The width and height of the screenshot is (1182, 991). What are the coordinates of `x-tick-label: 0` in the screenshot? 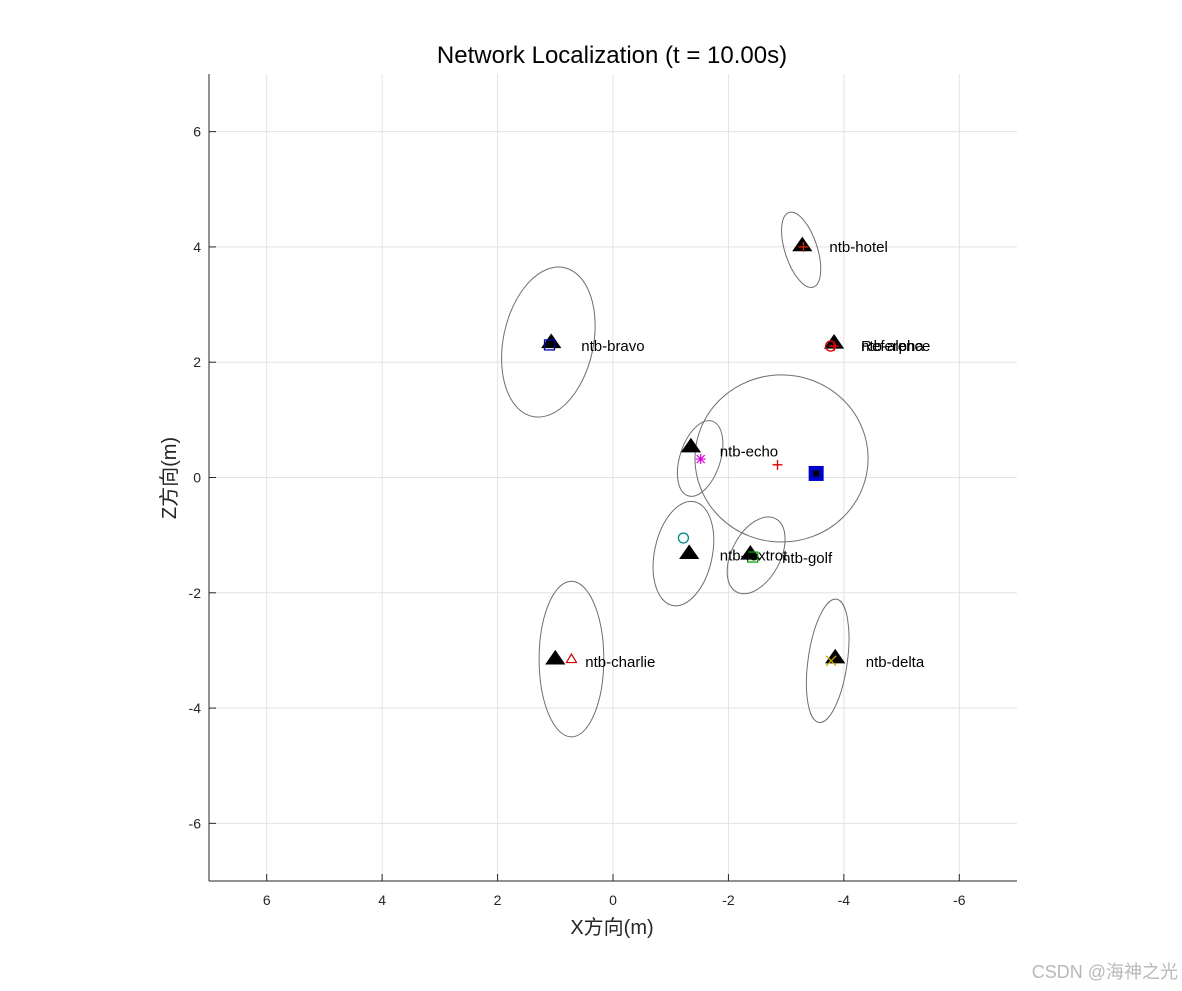 It's located at (613, 900).